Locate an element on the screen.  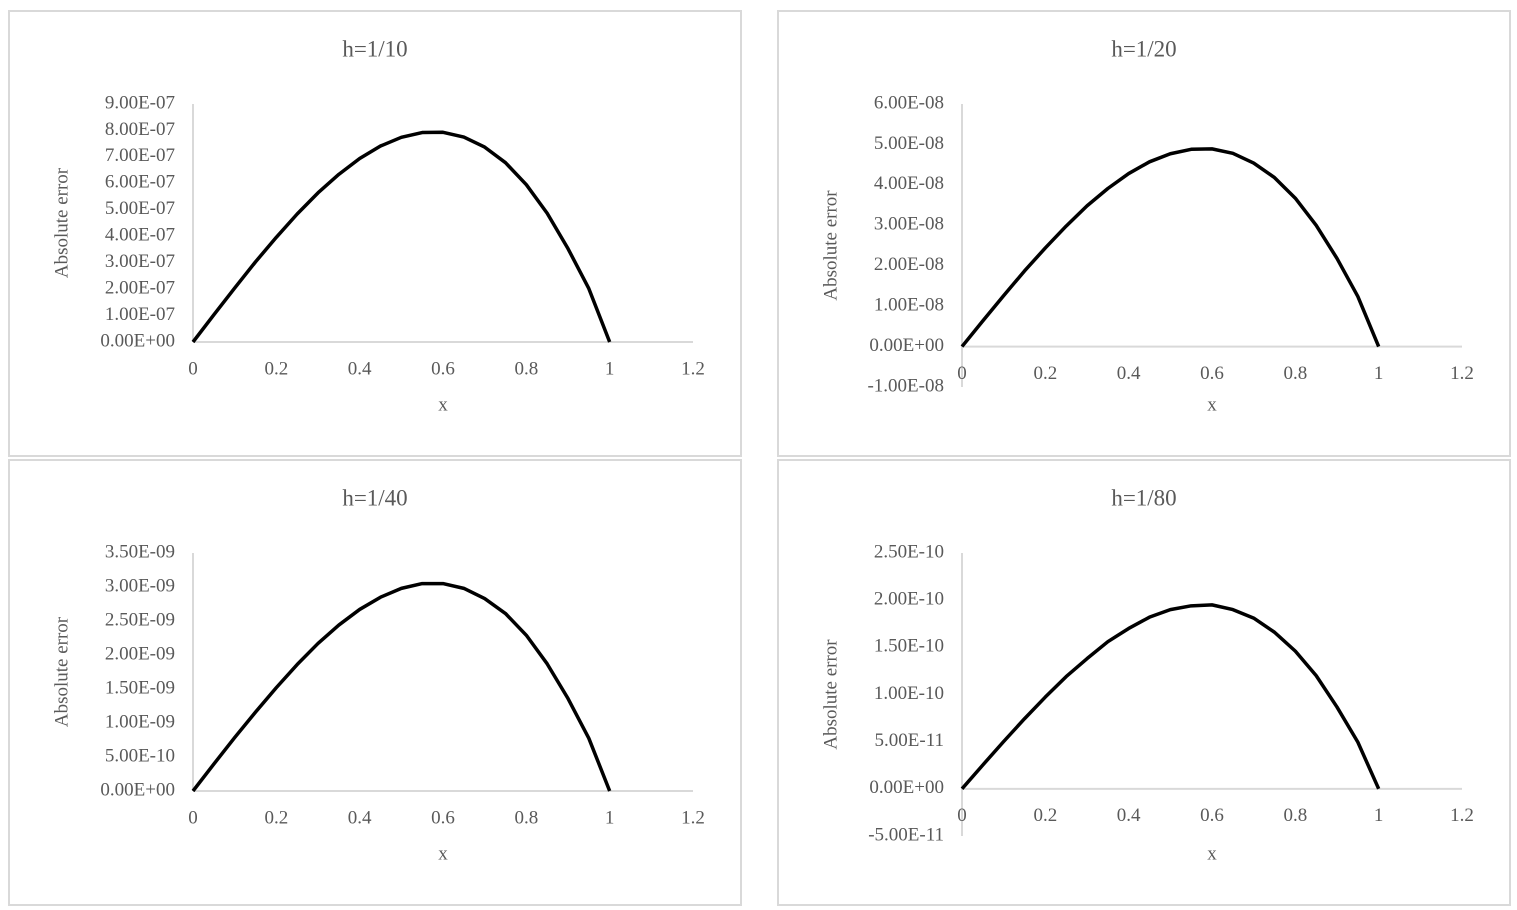
y-tick-label: 2.00E-10 is located at coordinates (909, 599).